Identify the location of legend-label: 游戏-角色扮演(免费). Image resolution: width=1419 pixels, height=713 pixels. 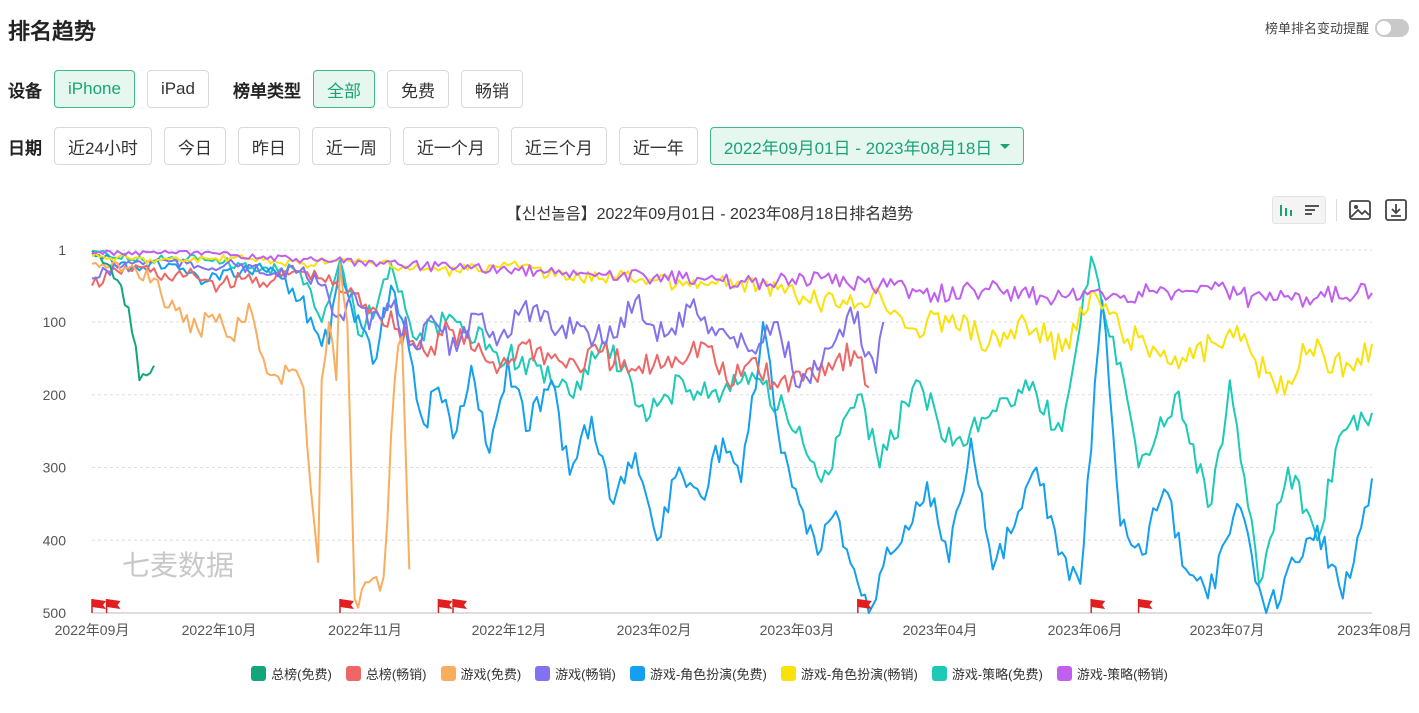
(708, 674).